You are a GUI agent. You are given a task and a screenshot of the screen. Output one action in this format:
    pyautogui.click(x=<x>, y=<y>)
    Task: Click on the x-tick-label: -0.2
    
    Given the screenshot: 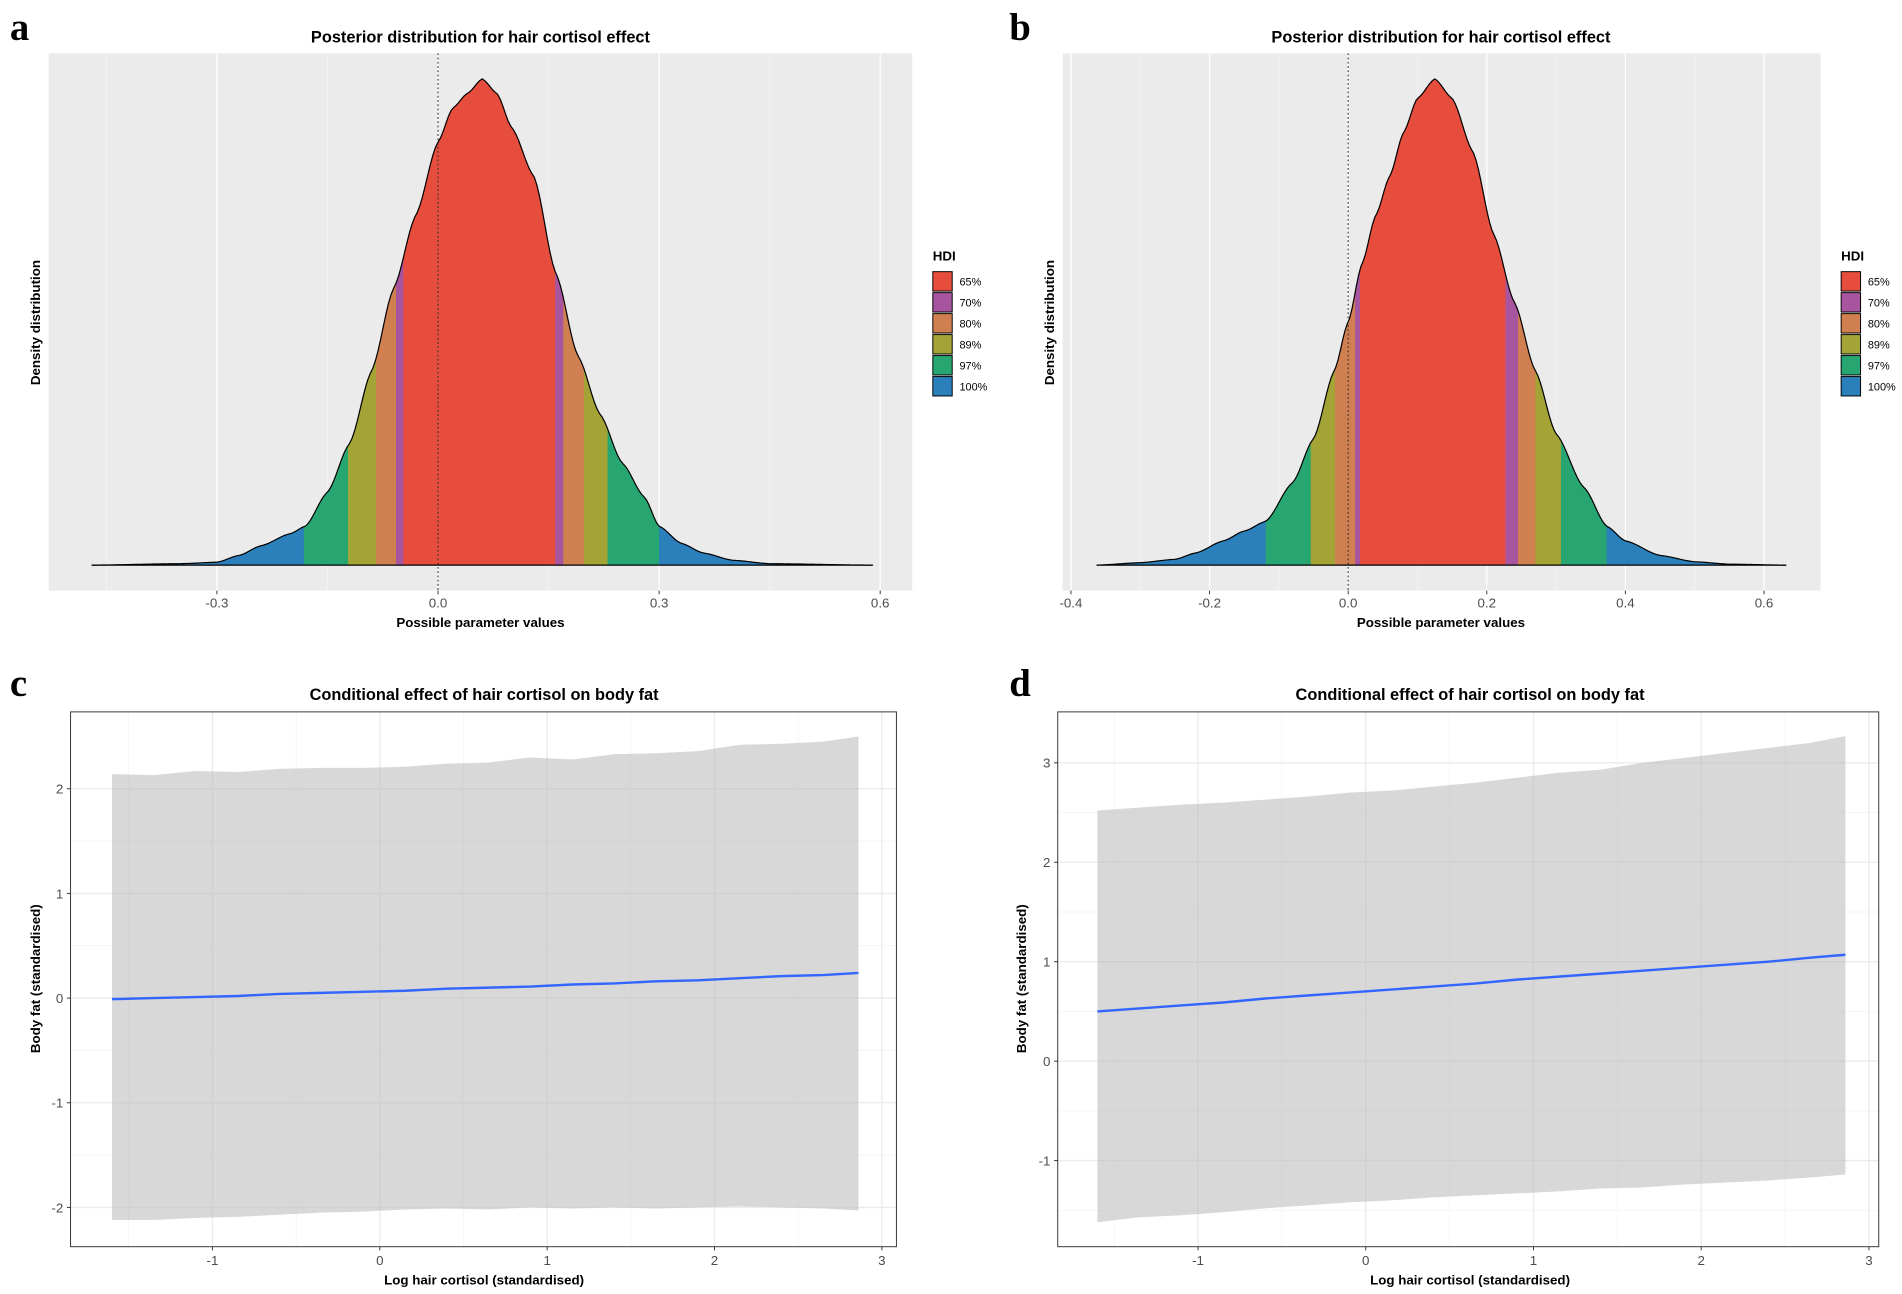 What is the action you would take?
    pyautogui.click(x=1209, y=603)
    